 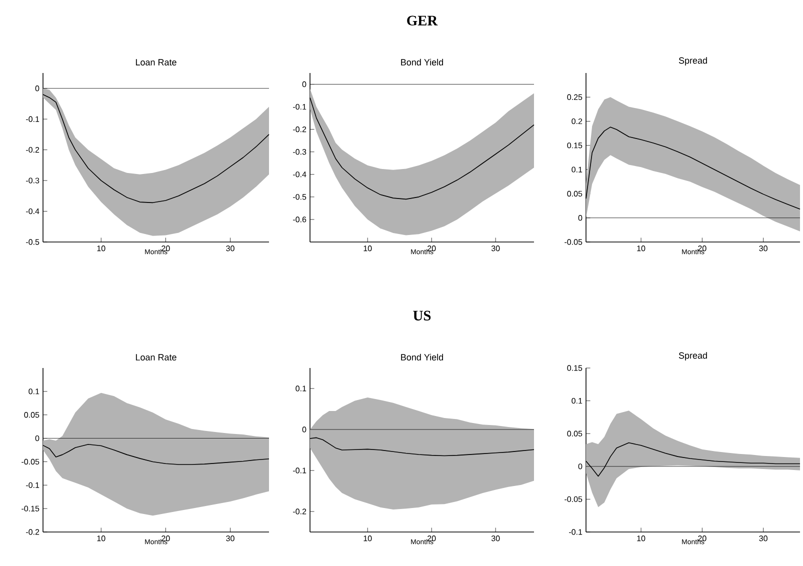 I want to click on y-tick-label: 0.25, so click(x=574, y=97).